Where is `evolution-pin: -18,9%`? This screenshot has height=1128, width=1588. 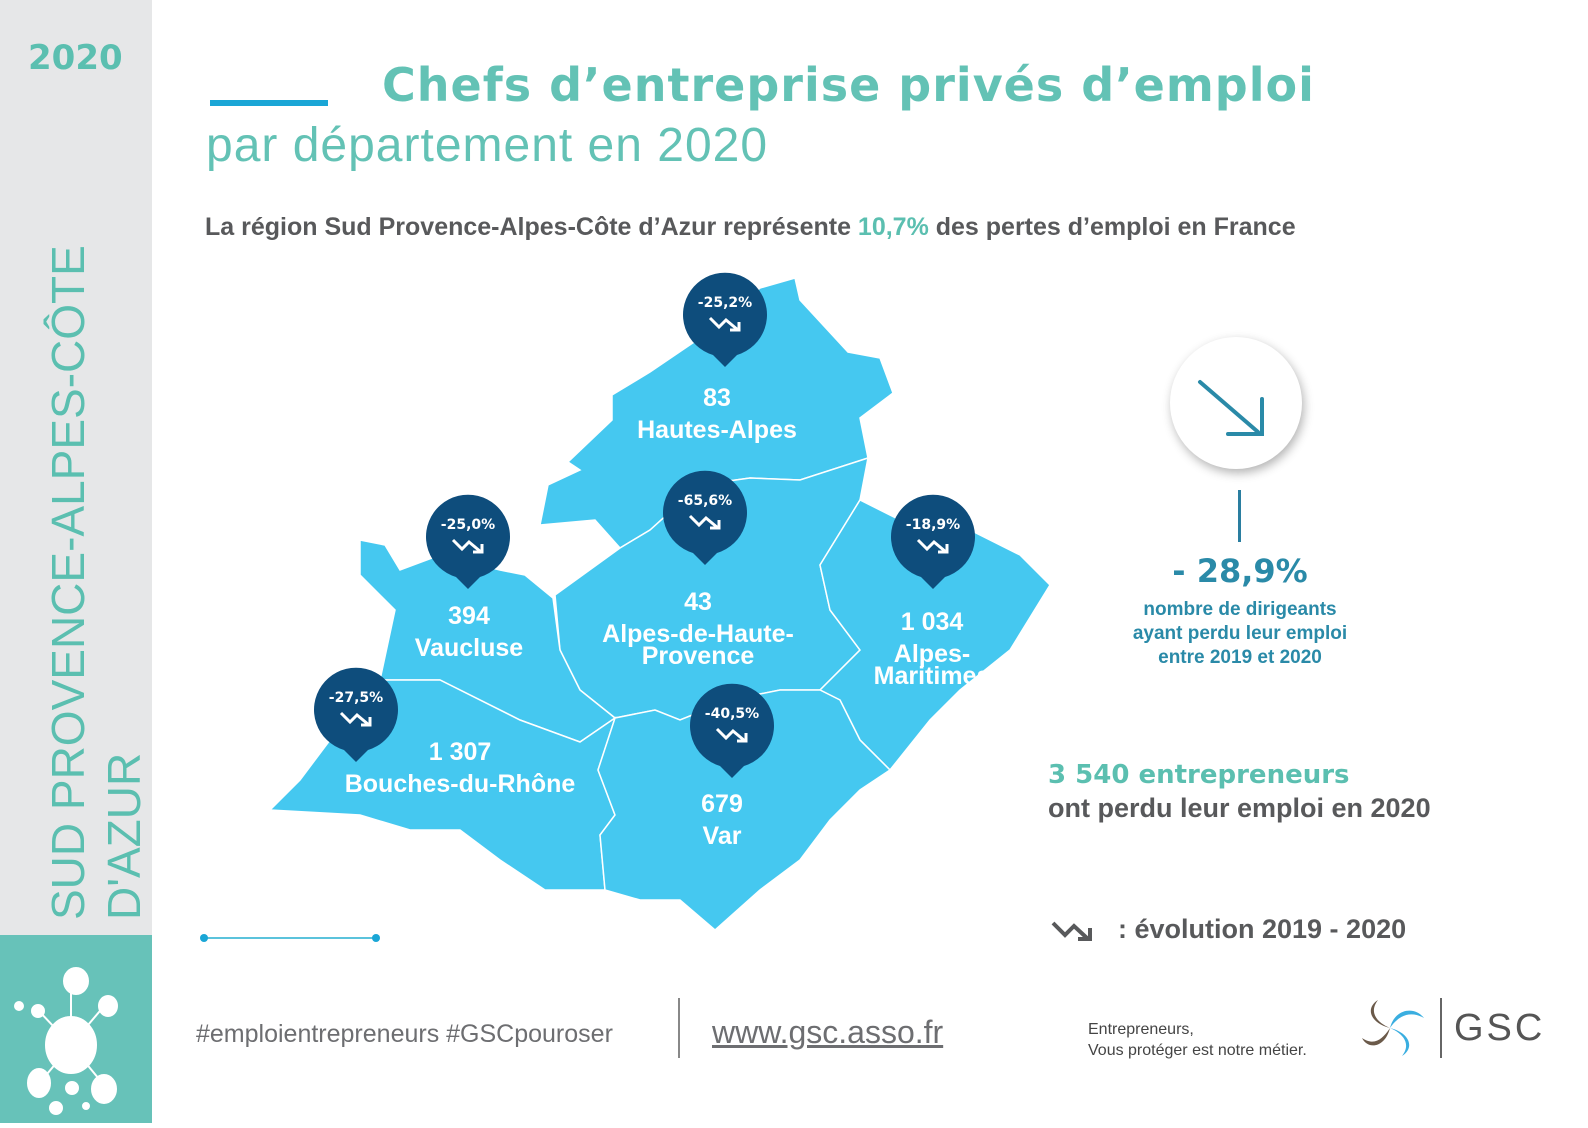 evolution-pin: -18,9% is located at coordinates (933, 541).